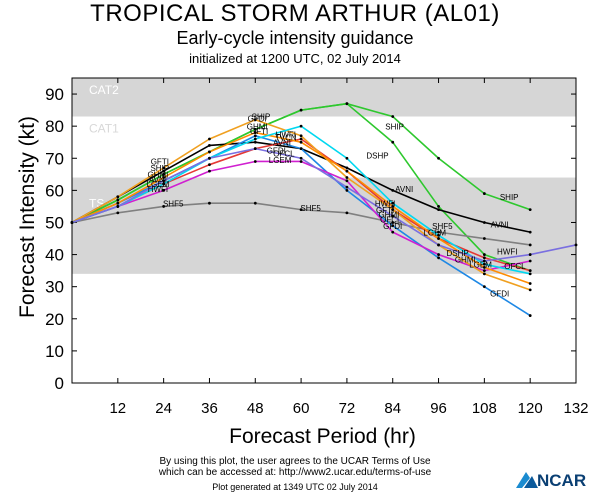 The width and height of the screenshot is (590, 493). Describe the element at coordinates (324, 147) in the screenshot. I see `band-cat1` at that location.